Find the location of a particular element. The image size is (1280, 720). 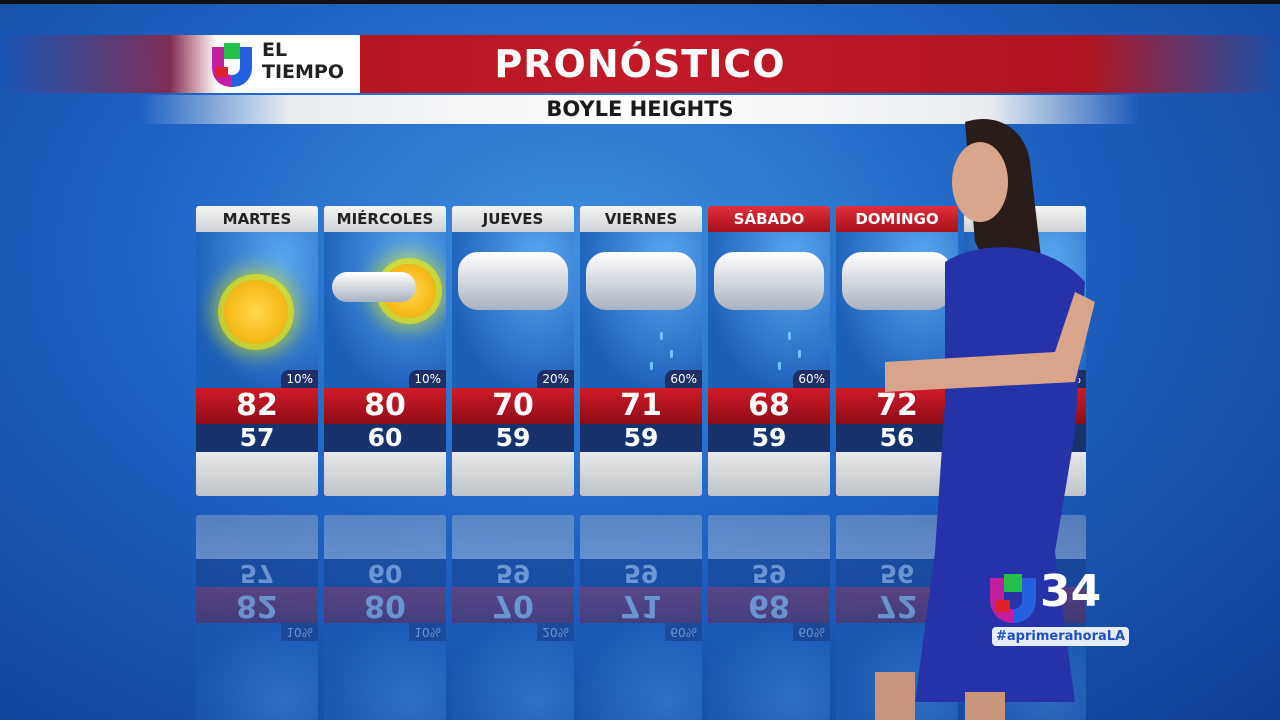

high-temp: 71 is located at coordinates (641, 406).